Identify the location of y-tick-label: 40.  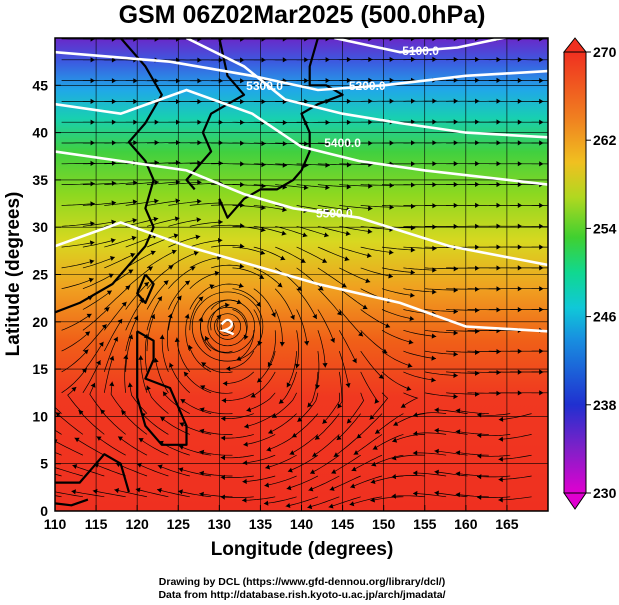
(40, 133).